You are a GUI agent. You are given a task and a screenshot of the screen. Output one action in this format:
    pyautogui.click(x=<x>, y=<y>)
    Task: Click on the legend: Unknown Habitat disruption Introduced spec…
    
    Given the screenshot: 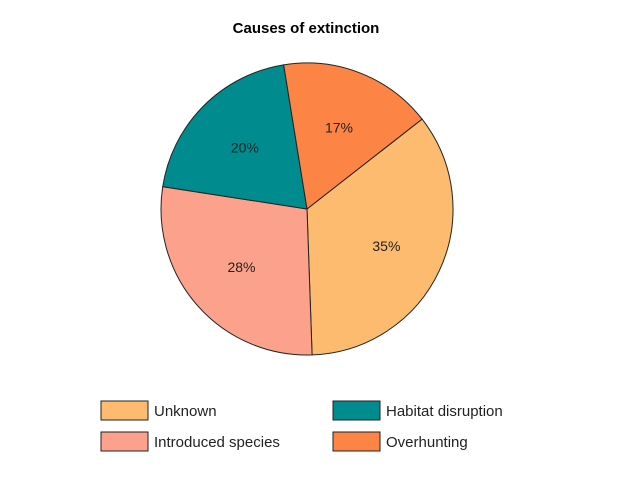 What is the action you would take?
    pyautogui.click(x=301, y=426)
    